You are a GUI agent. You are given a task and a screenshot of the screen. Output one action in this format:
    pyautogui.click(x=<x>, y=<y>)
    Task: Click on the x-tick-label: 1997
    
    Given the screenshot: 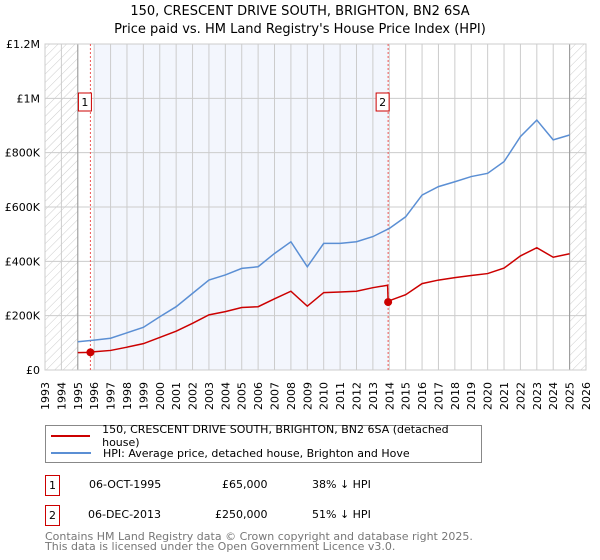 What is the action you would take?
    pyautogui.click(x=111, y=396)
    